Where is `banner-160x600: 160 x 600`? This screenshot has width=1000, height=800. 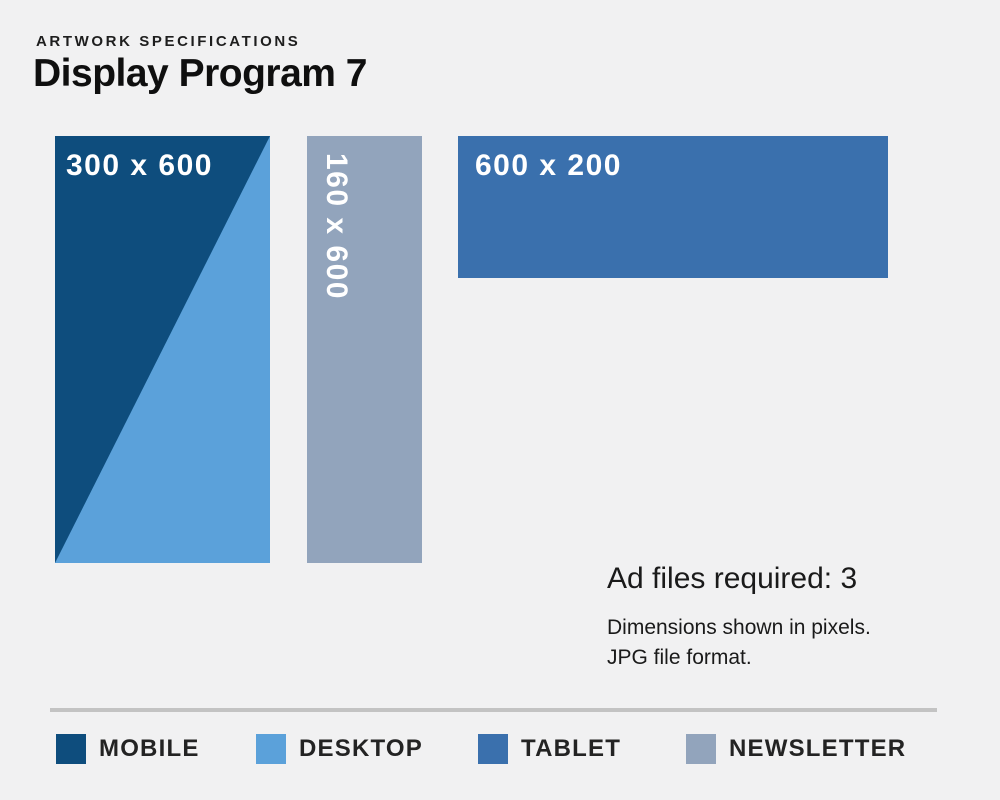
banner-160x600: 160 x 600 is located at coordinates (364, 349).